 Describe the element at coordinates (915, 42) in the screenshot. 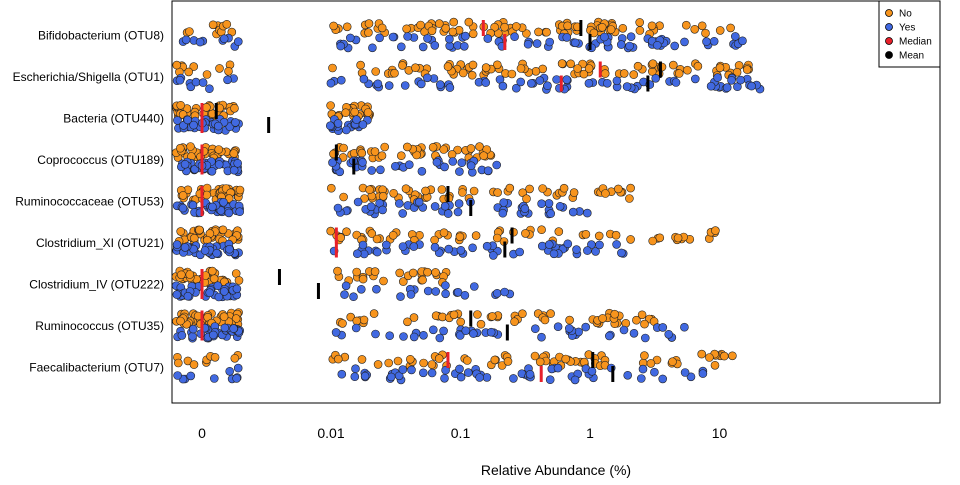

I see `legend-label: Median` at that location.